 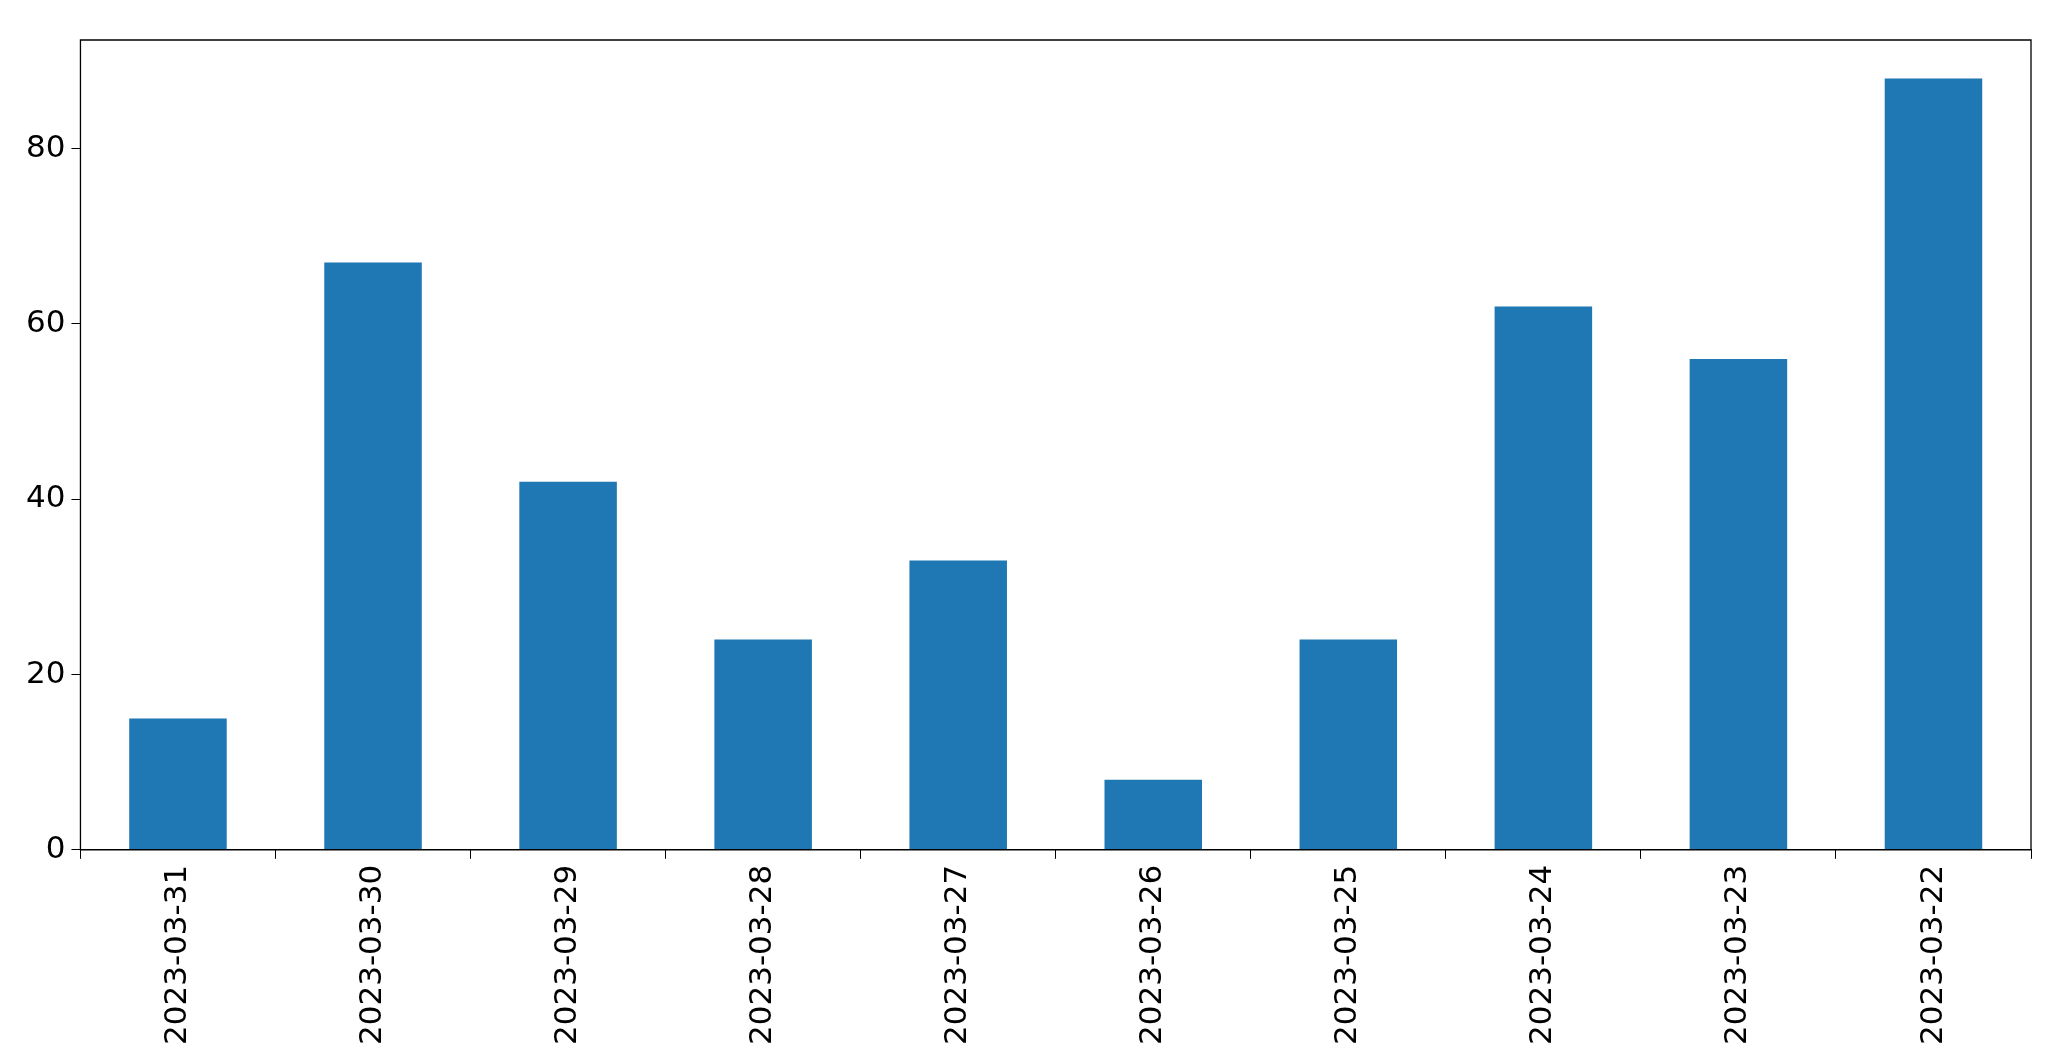 What do you see at coordinates (175, 955) in the screenshot?
I see `x-tick-label: 2023-03-31` at bounding box center [175, 955].